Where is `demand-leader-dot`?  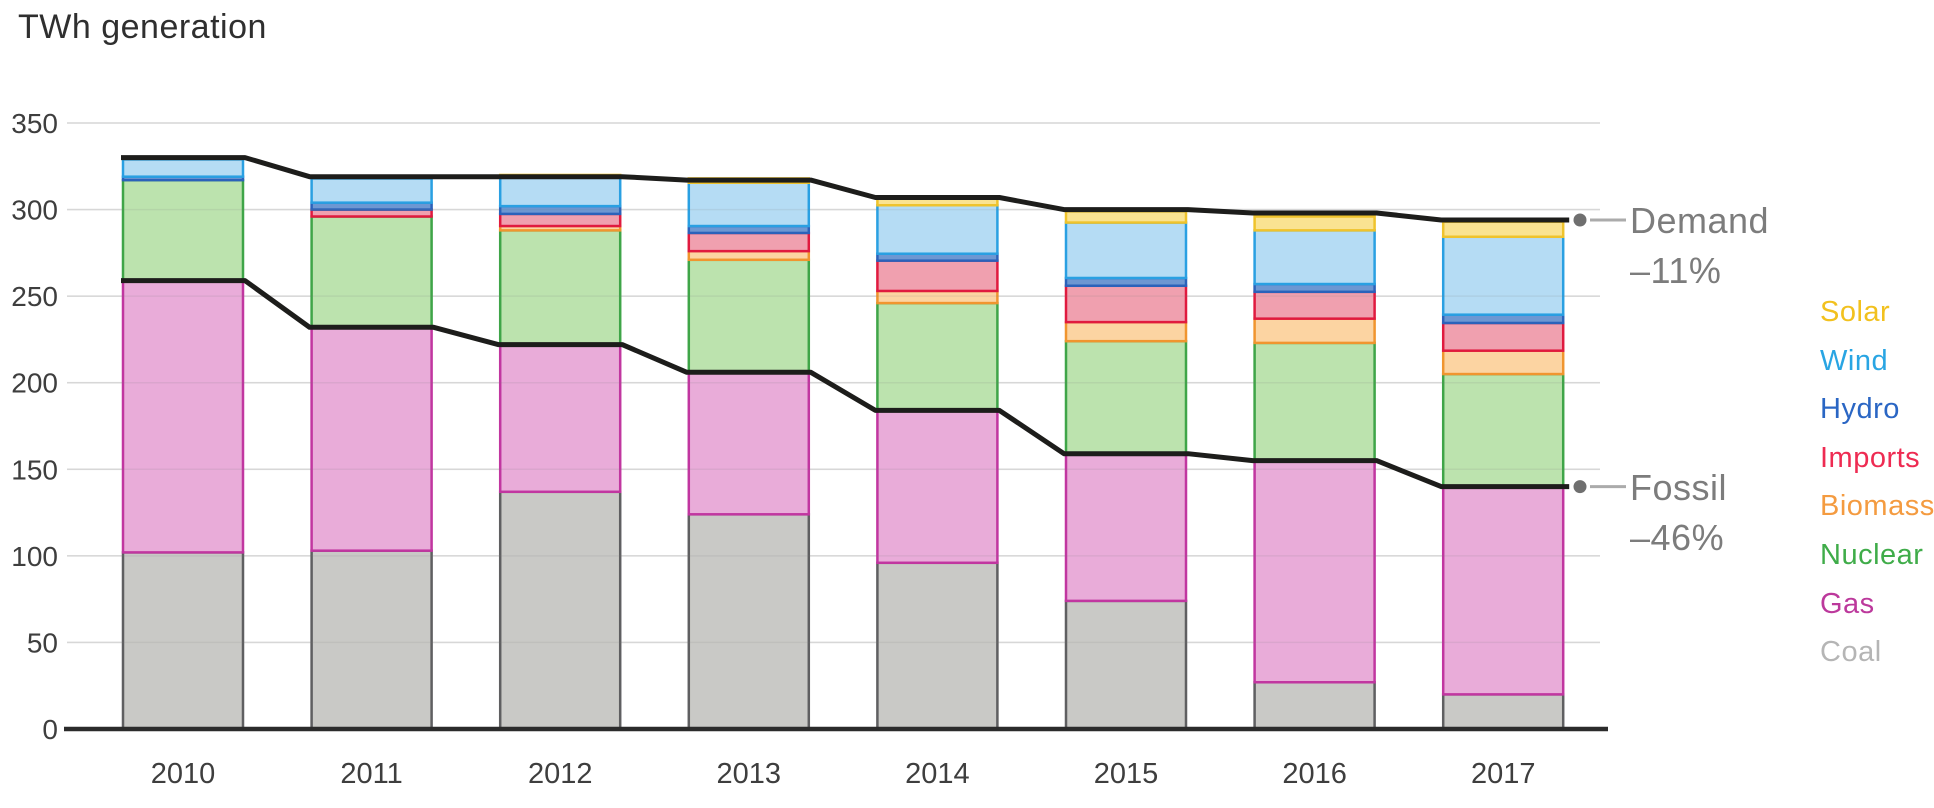
demand-leader-dot is located at coordinates (1580, 220).